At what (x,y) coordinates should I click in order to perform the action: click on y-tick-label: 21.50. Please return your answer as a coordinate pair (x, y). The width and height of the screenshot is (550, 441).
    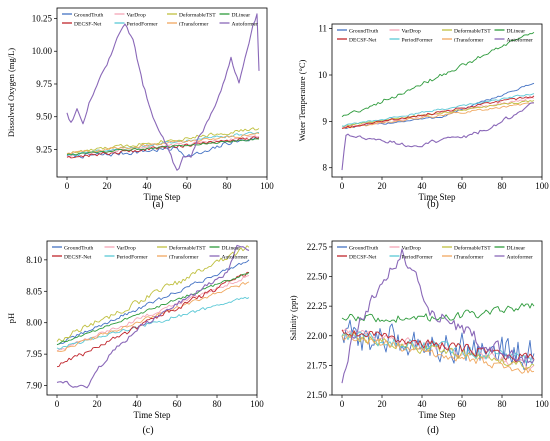
    Looking at the image, I should click on (317, 395).